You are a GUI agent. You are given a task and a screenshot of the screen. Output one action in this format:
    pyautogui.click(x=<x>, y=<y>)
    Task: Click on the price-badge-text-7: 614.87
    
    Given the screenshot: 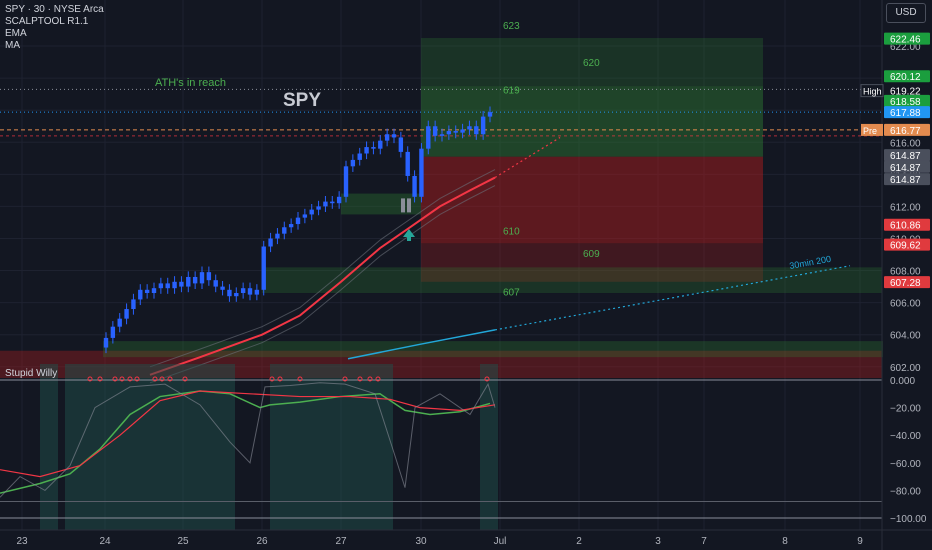 What is the action you would take?
    pyautogui.click(x=905, y=168)
    